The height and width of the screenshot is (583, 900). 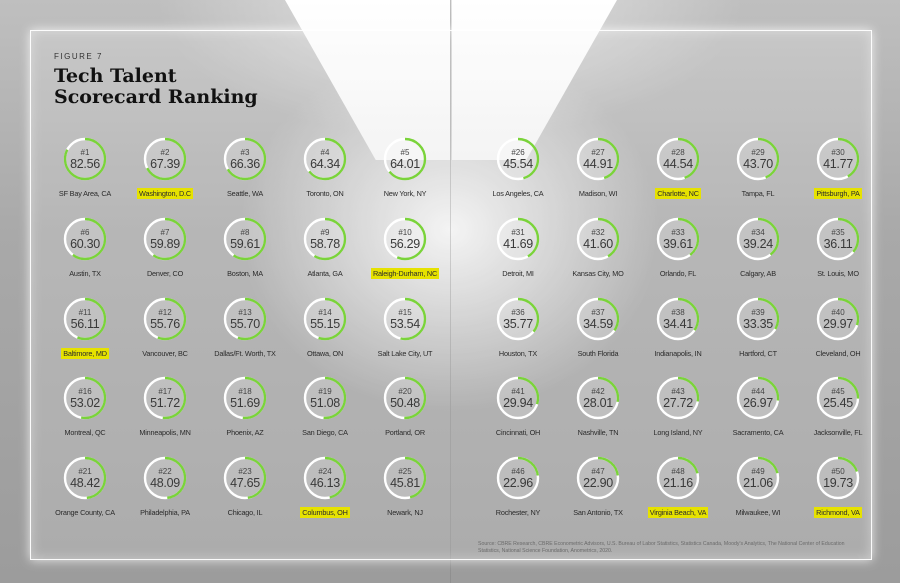 I want to click on market-cell: #48 21.16 Virginia Beach, VA, so click(x=678, y=494).